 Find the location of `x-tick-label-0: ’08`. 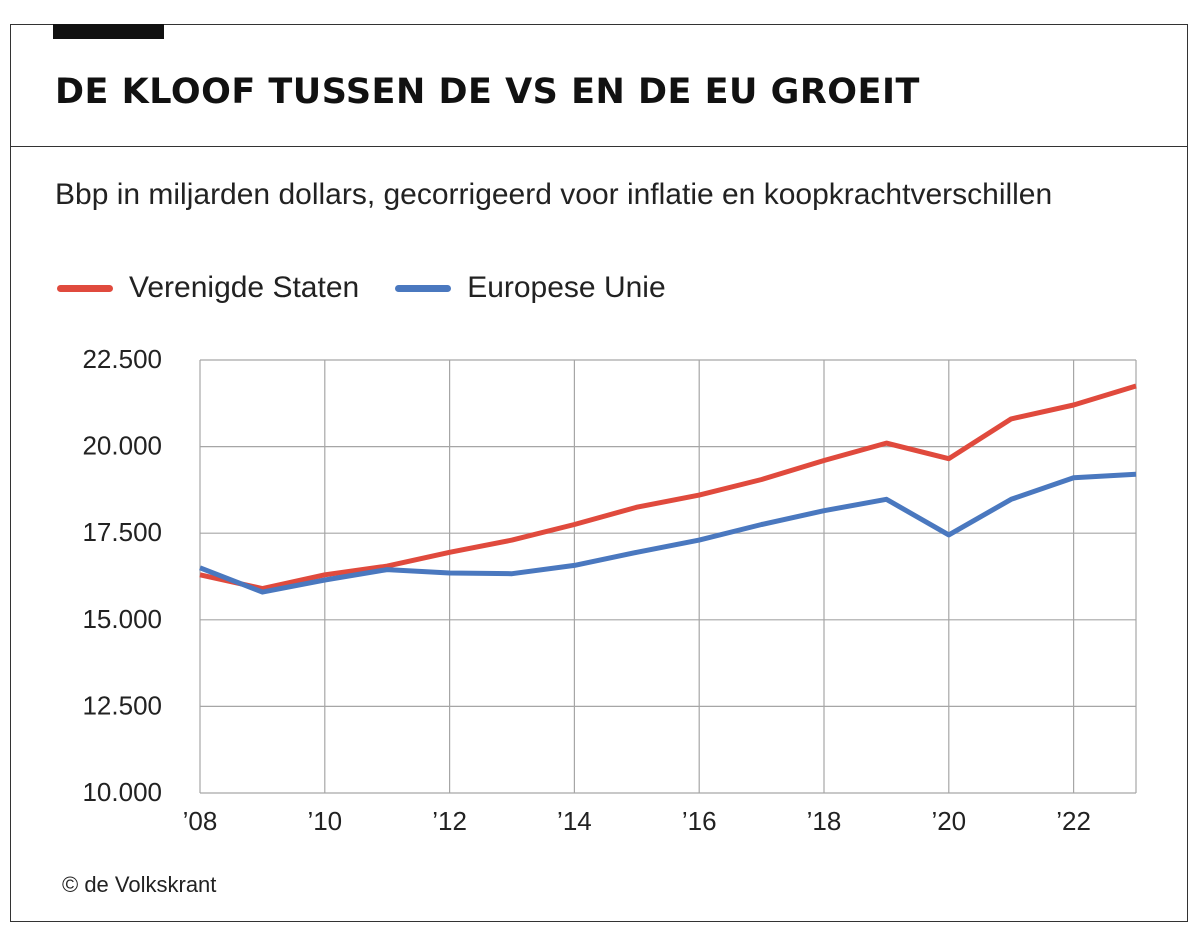

x-tick-label-0: ’08 is located at coordinates (200, 821).